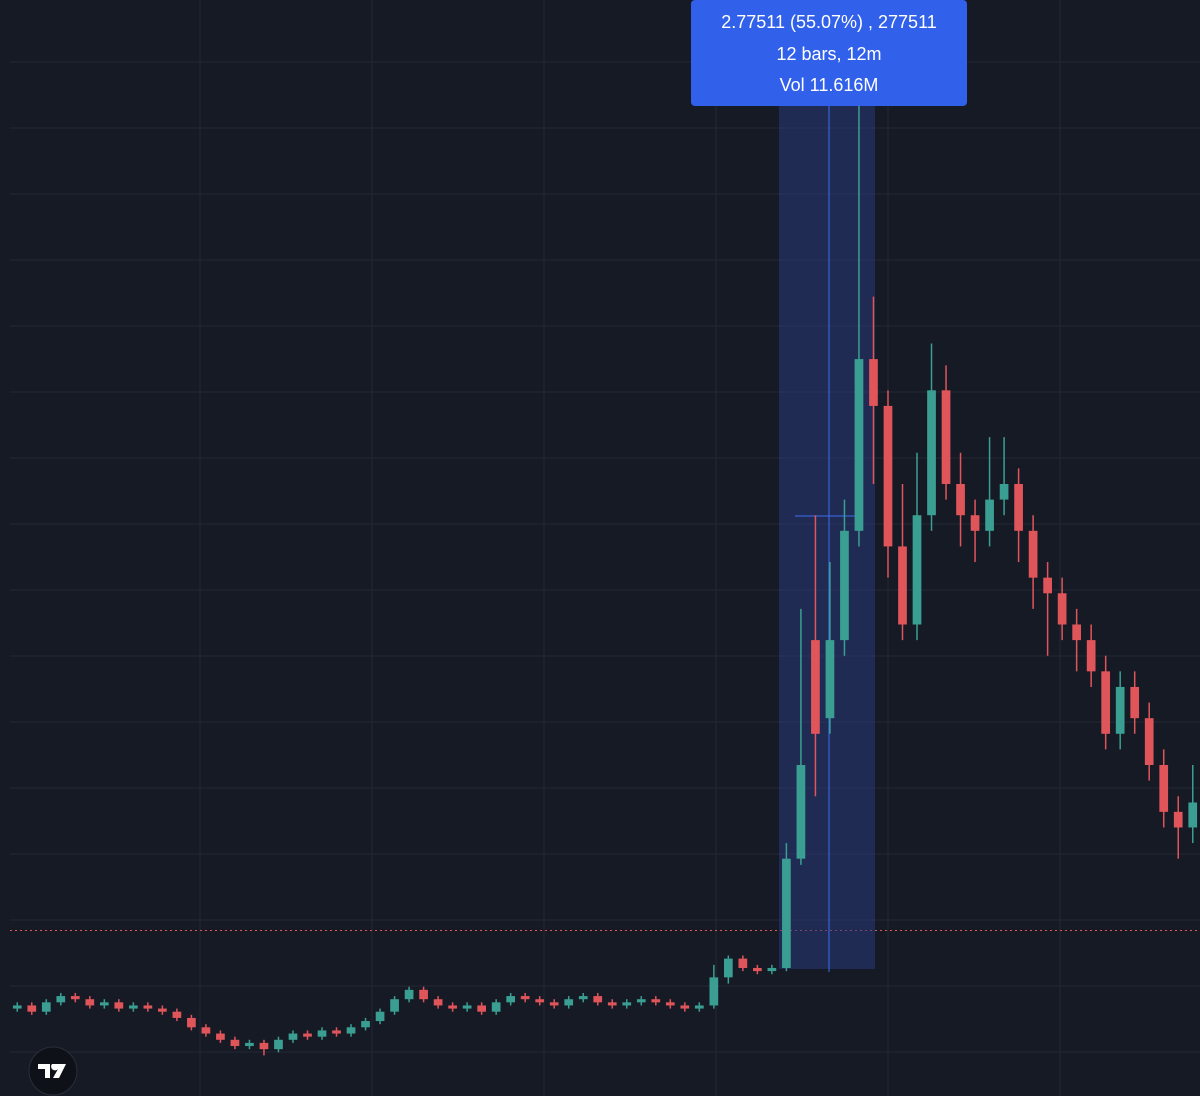 The image size is (1200, 1096). What do you see at coordinates (829, 22) in the screenshot?
I see `tooltip-text: 2.77511 (55.07%) , 277511` at bounding box center [829, 22].